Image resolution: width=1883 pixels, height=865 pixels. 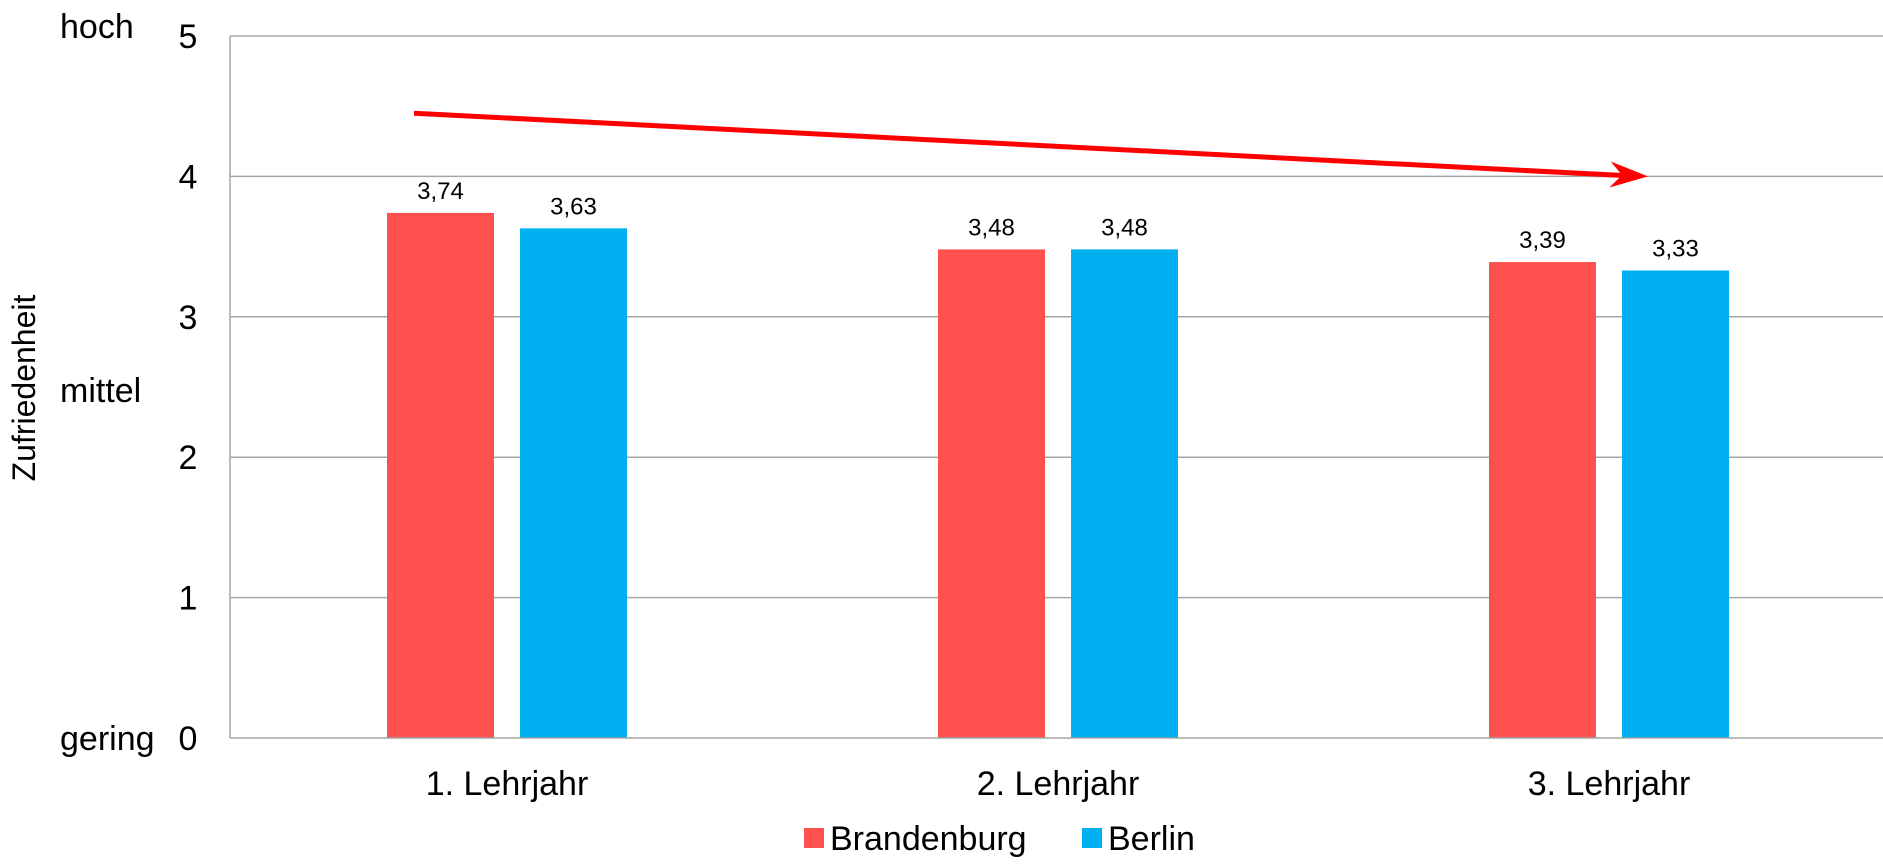 What do you see at coordinates (24, 388) in the screenshot?
I see `y-axis-label: Zufriedenheit` at bounding box center [24, 388].